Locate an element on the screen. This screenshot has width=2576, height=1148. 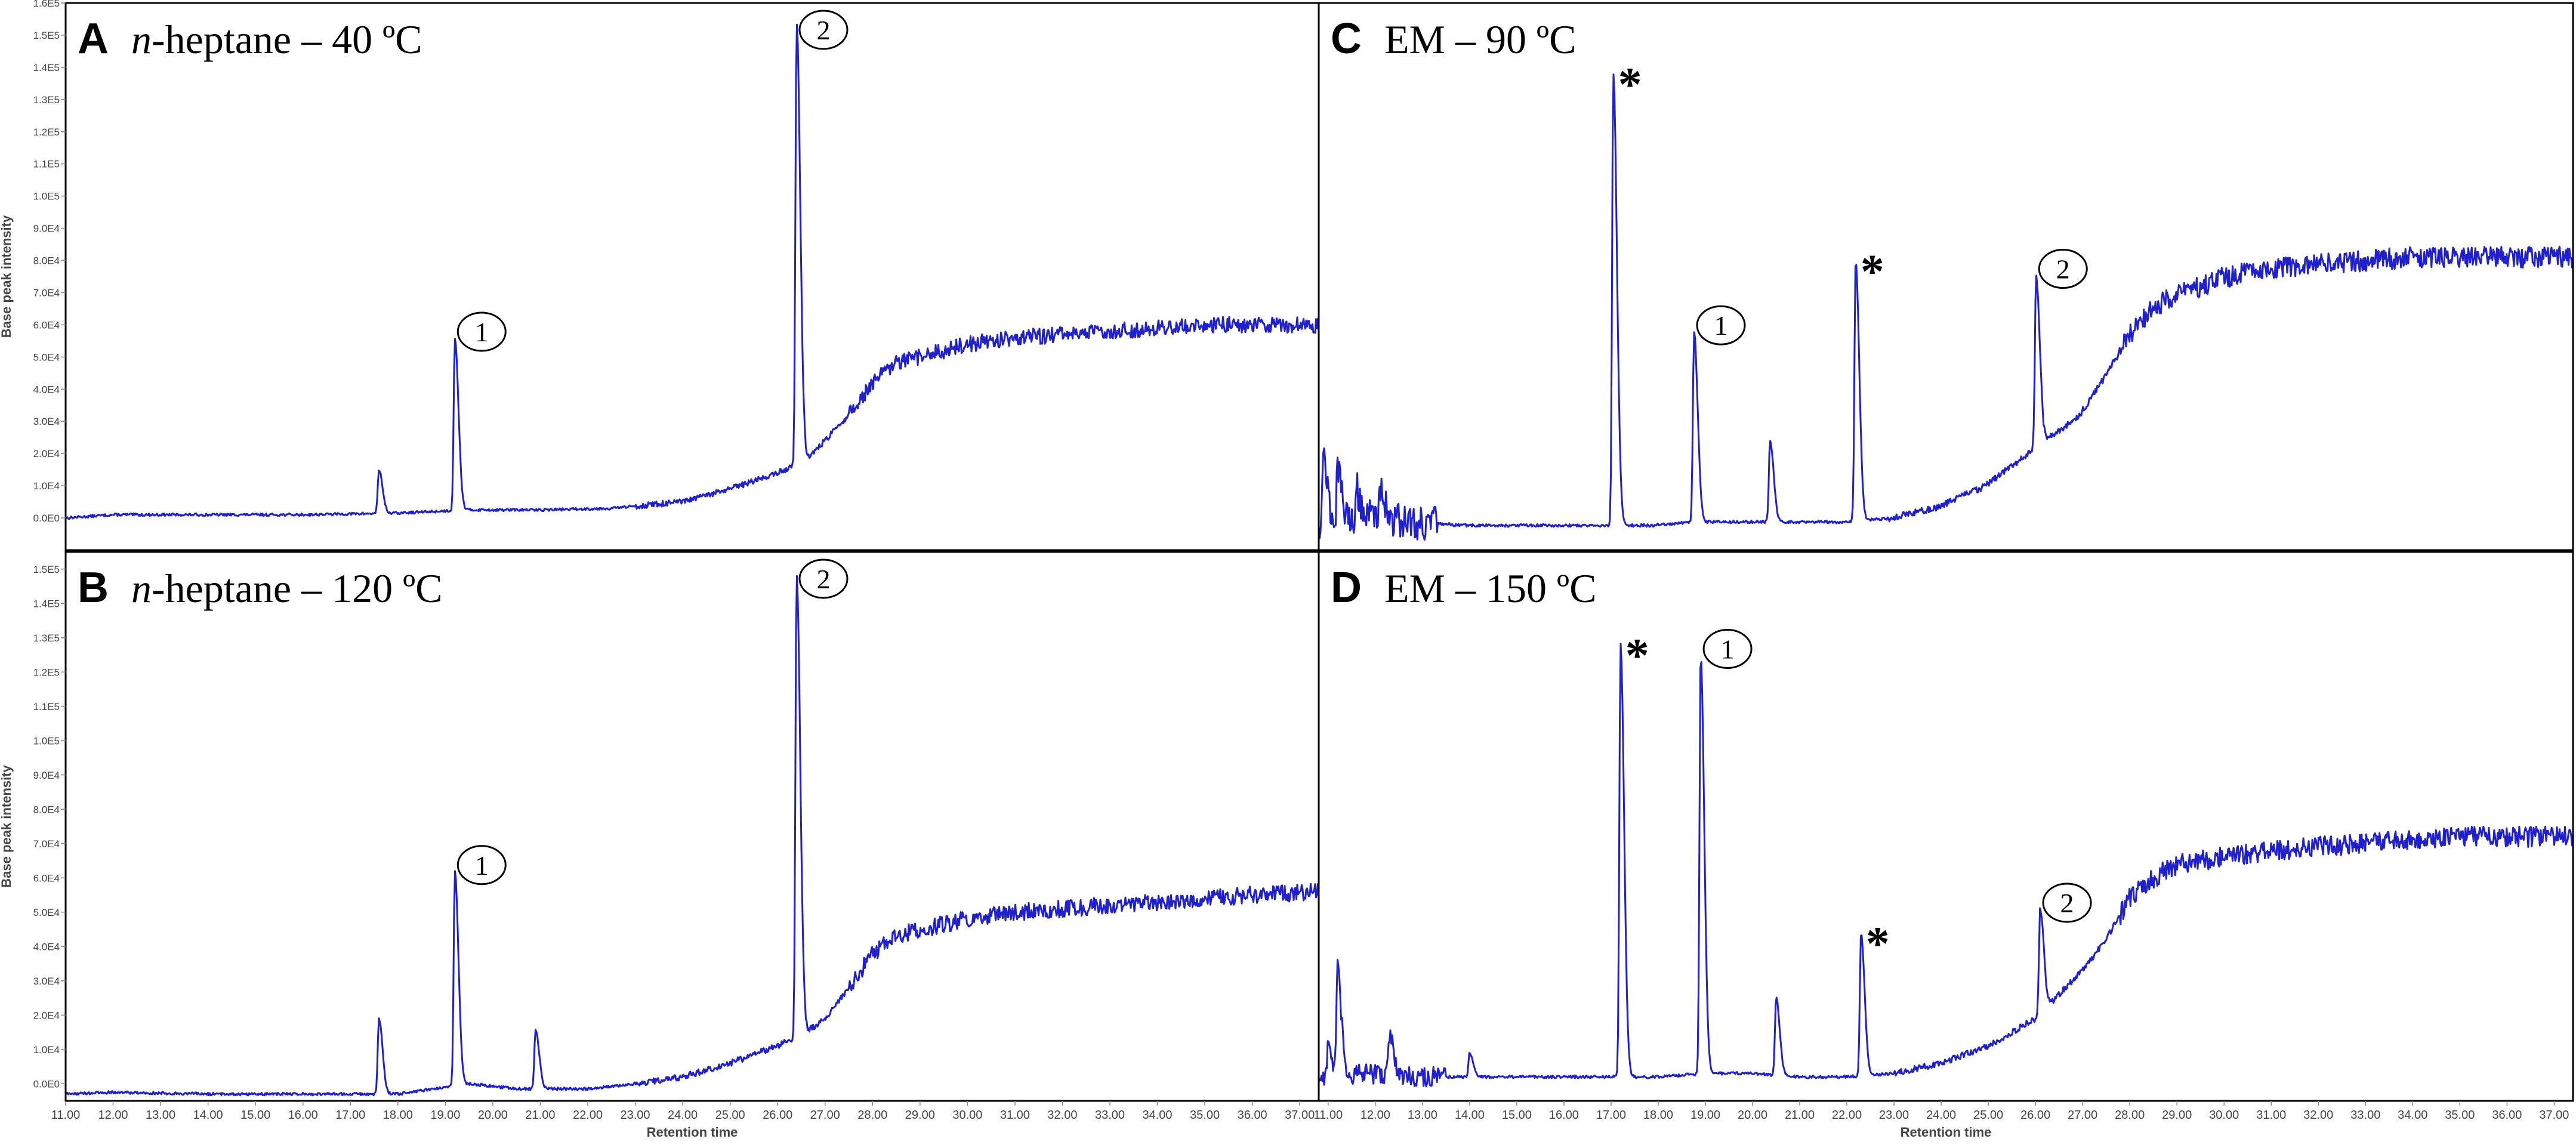
x-tick-label: 20.00 is located at coordinates (1753, 1115).